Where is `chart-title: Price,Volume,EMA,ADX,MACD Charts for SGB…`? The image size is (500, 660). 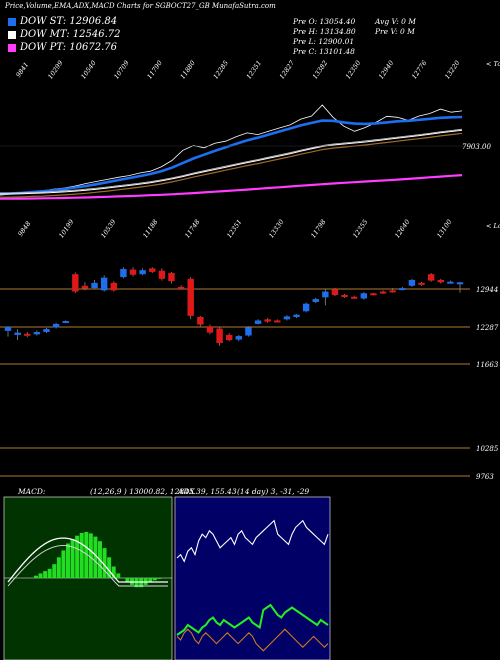
chart-title: Price,Volume,EMA,ADX,MACD Charts for SGB… is located at coordinates (140, 6).